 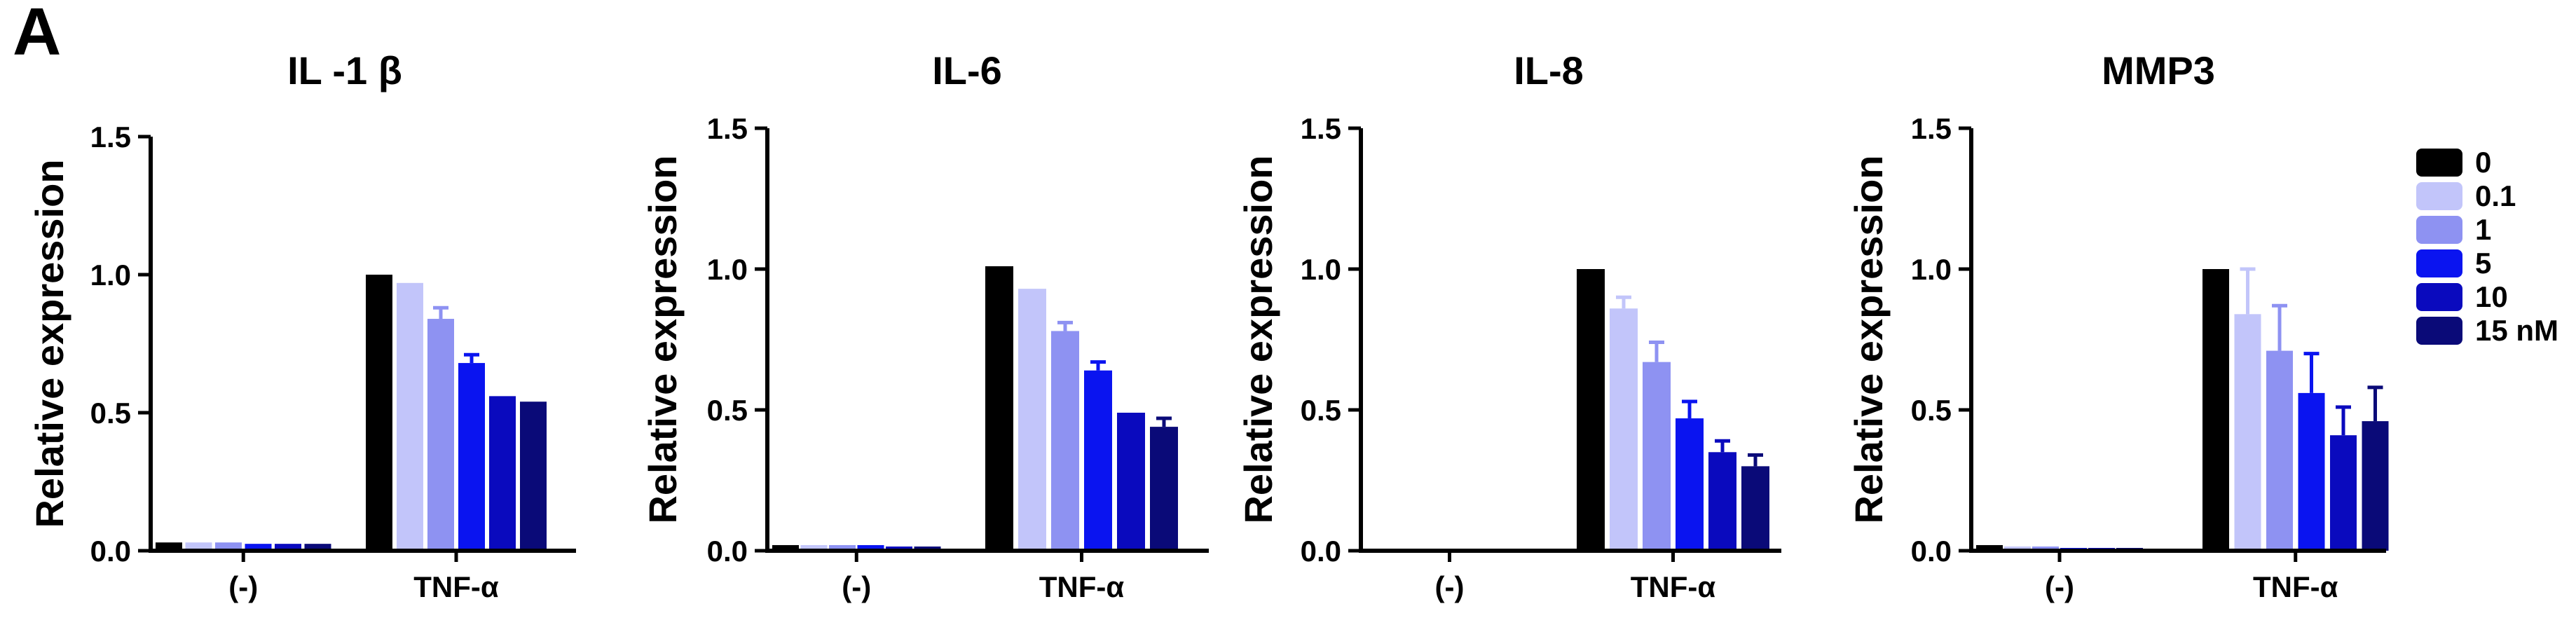 What do you see at coordinates (2483, 263) in the screenshot?
I see `legend-label-3: 5` at bounding box center [2483, 263].